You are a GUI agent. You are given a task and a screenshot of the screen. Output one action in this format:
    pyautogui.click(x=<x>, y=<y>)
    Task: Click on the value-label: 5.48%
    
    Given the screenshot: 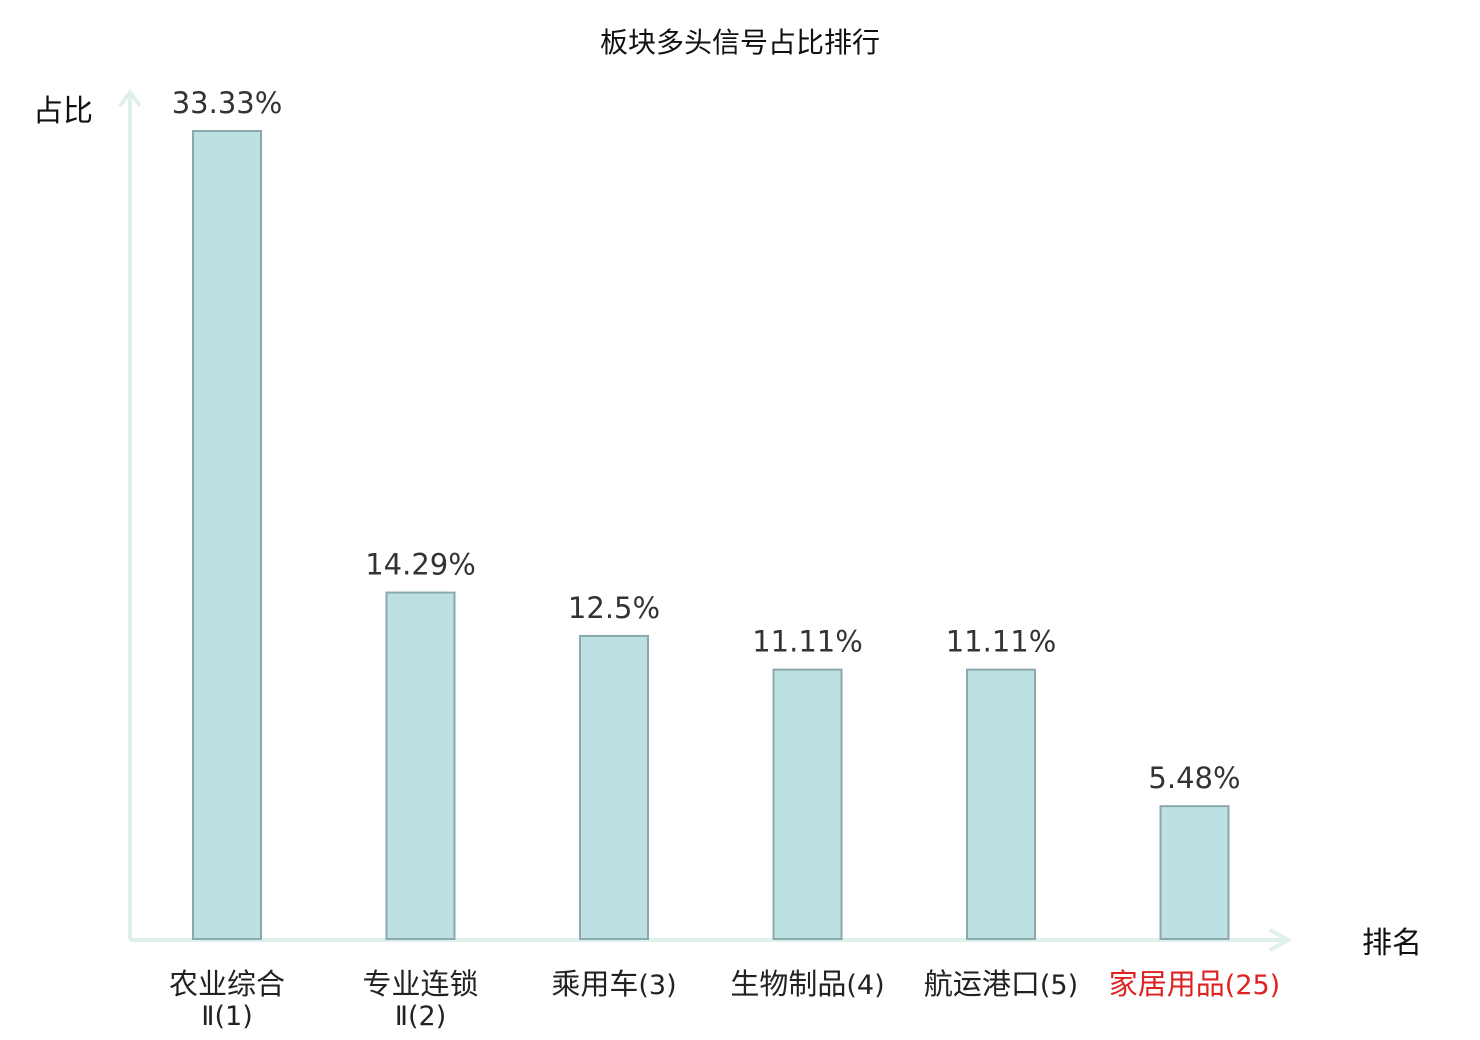 What is the action you would take?
    pyautogui.click(x=1194, y=778)
    